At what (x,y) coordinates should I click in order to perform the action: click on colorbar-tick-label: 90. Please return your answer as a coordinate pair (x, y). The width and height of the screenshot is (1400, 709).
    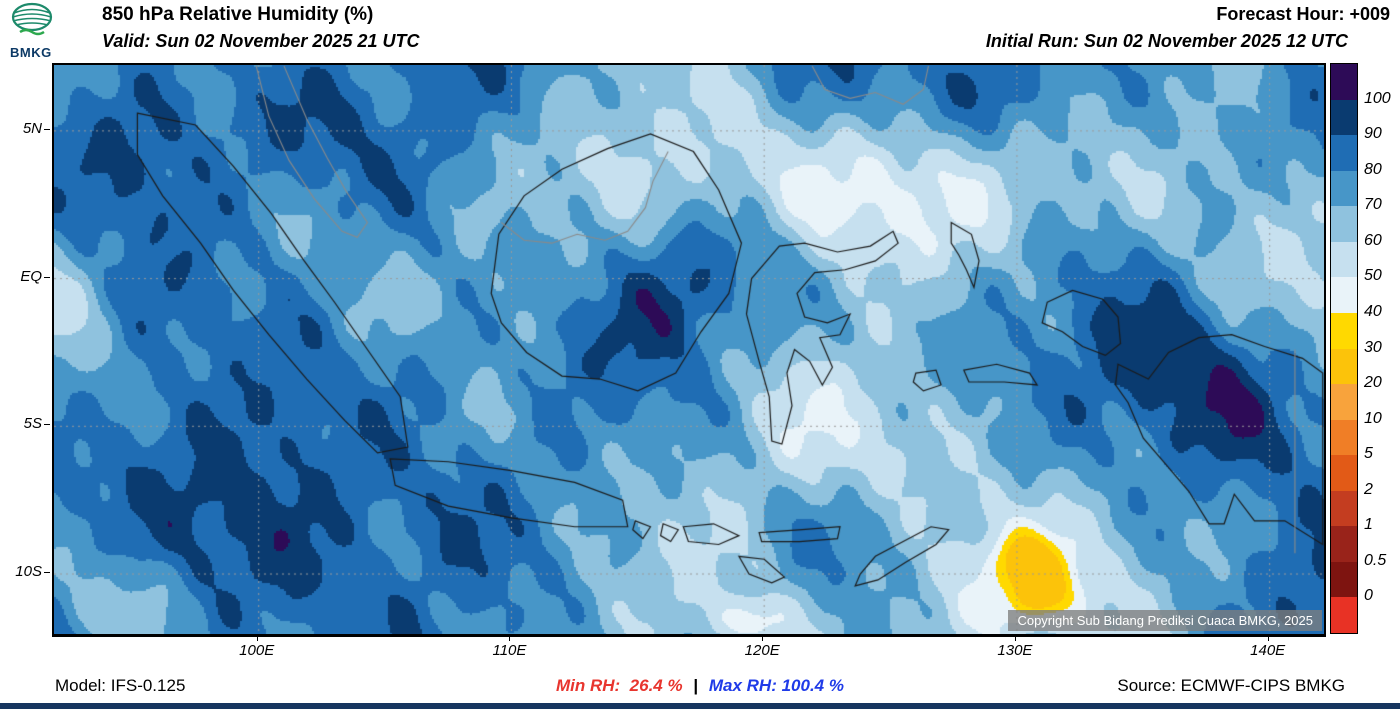
    Looking at the image, I should click on (1373, 134).